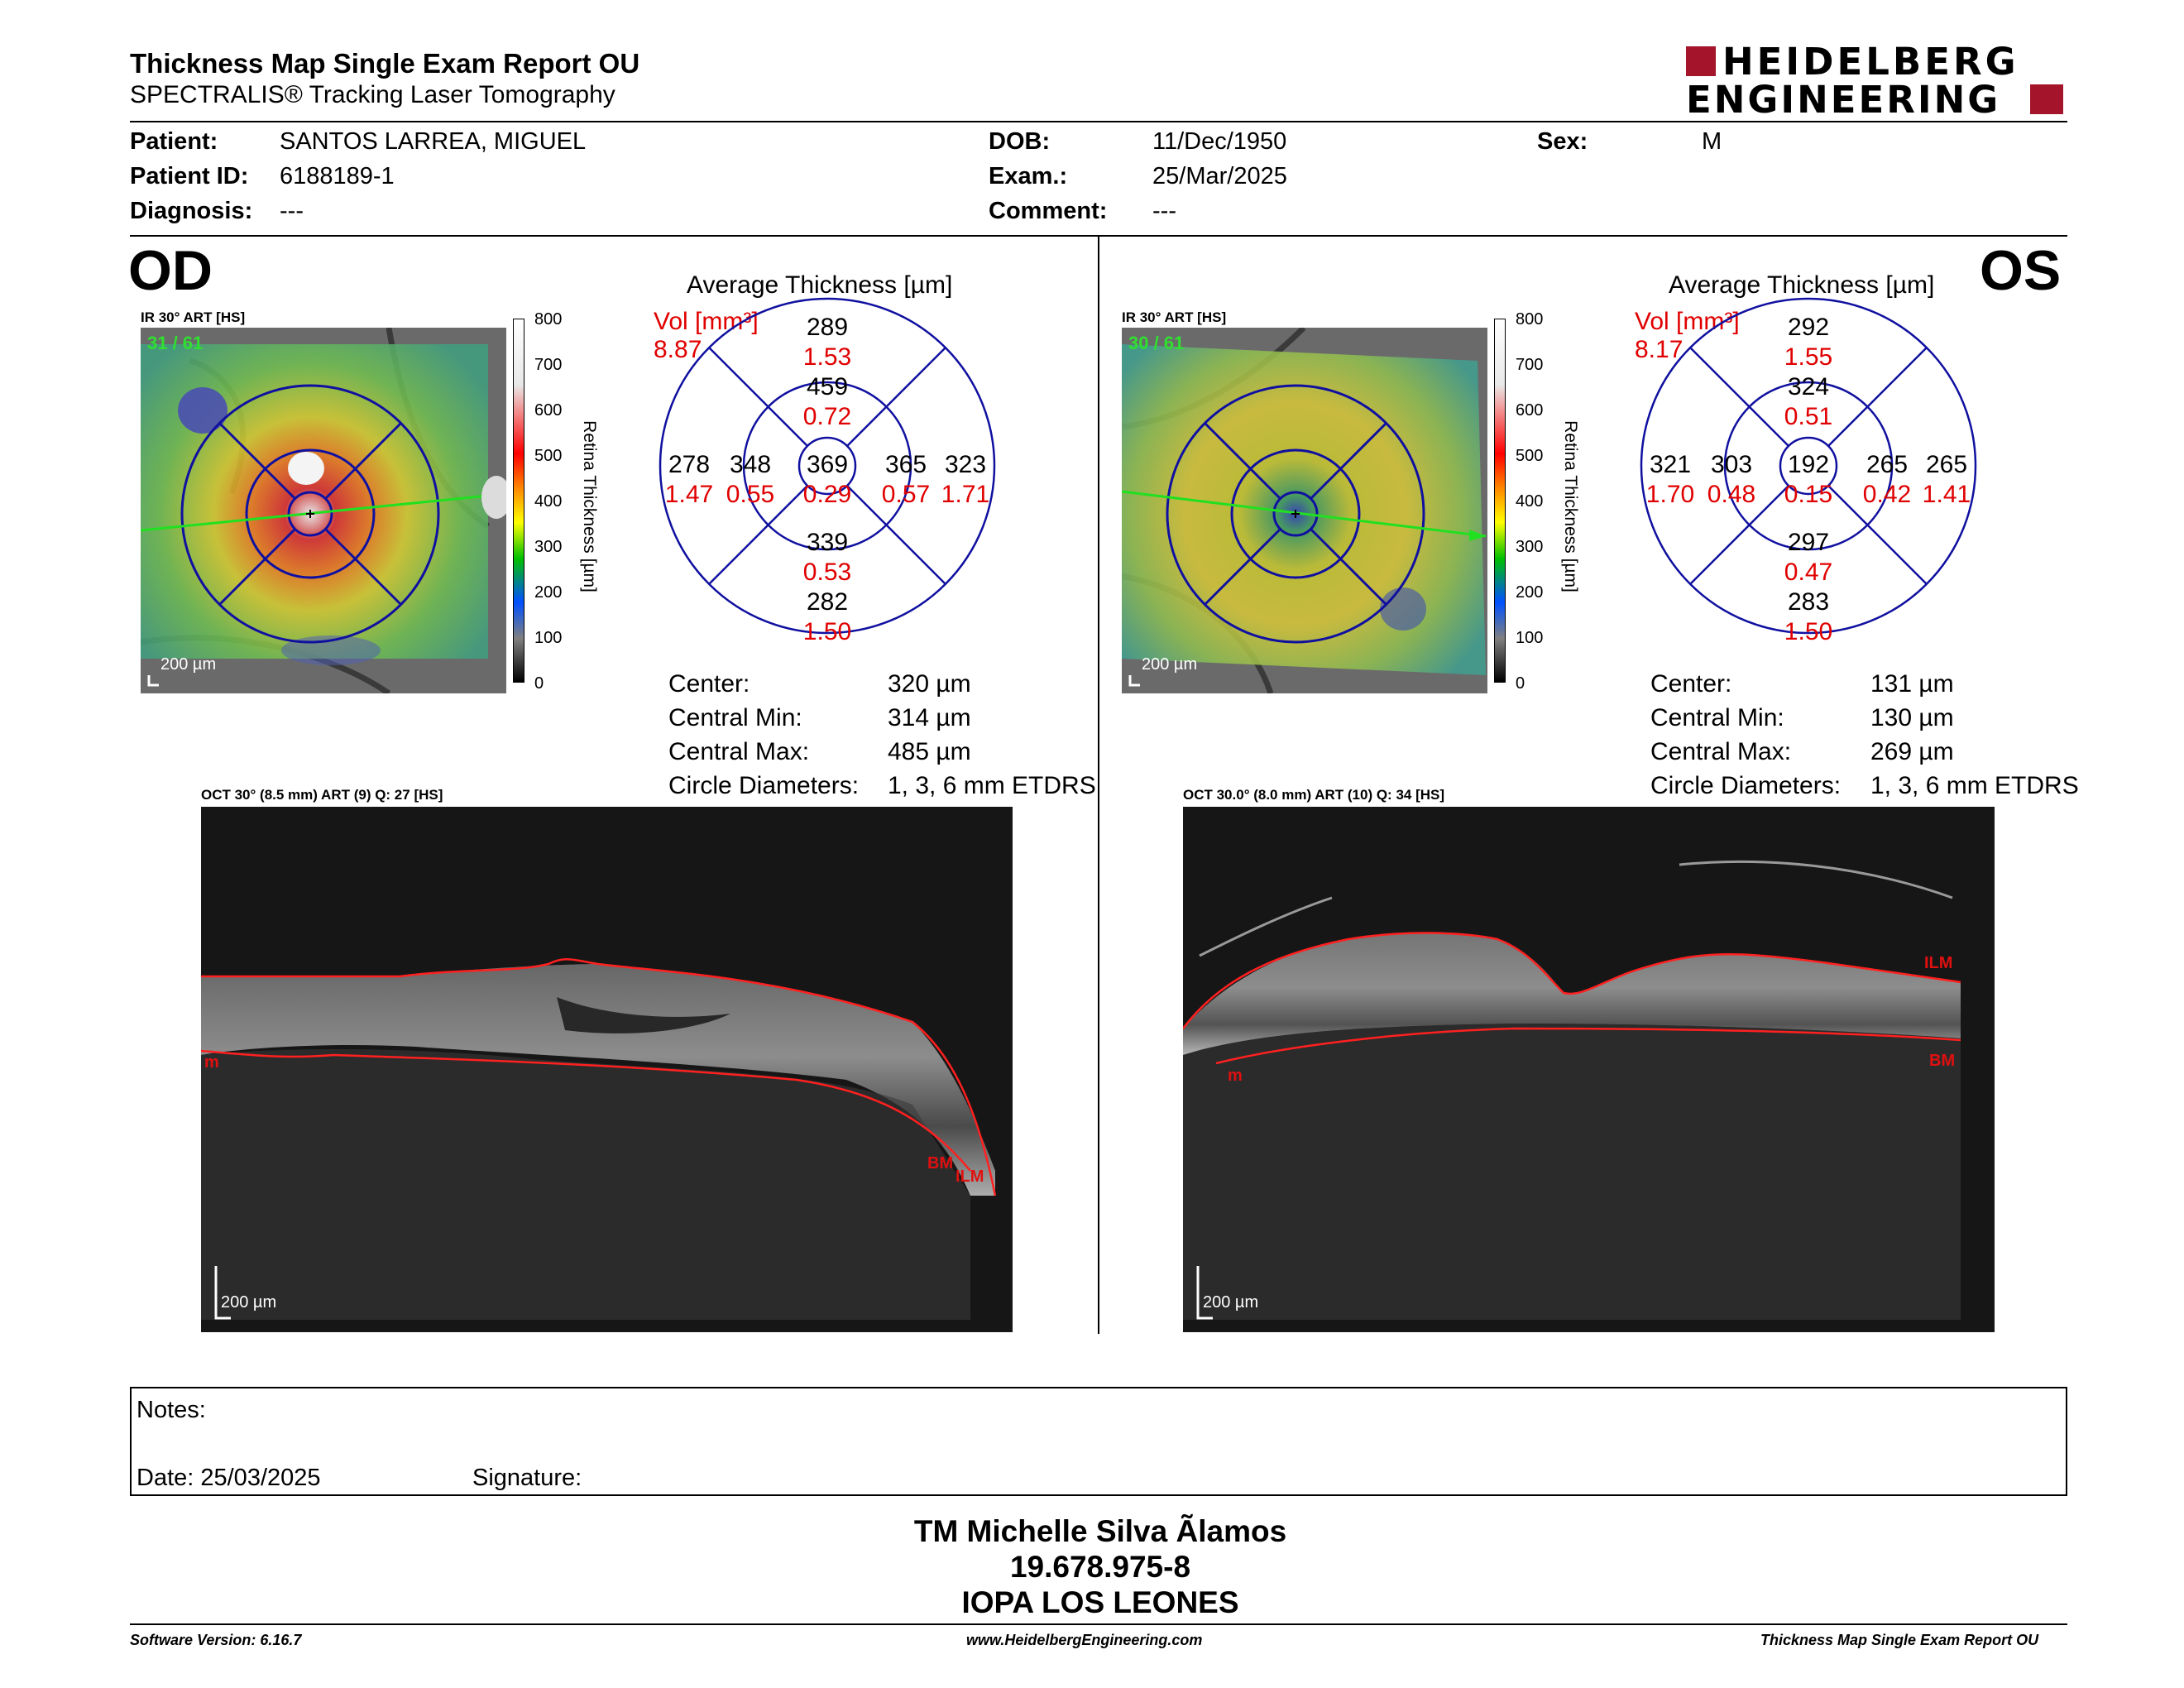 The width and height of the screenshot is (2184, 1688). I want to click on od-sector-outer-left: 278 1.47, so click(689, 480).